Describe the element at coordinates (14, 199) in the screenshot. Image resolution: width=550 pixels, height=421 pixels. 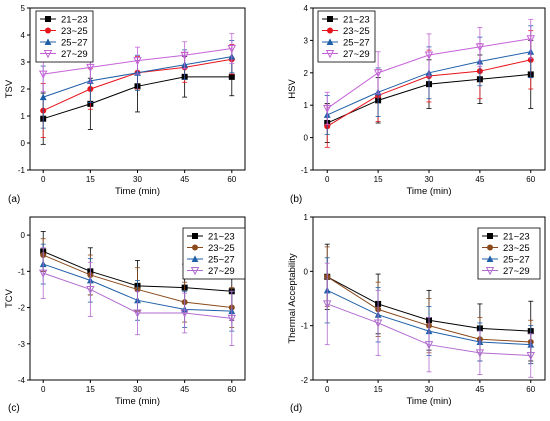
I see `panel-label: (a)` at that location.